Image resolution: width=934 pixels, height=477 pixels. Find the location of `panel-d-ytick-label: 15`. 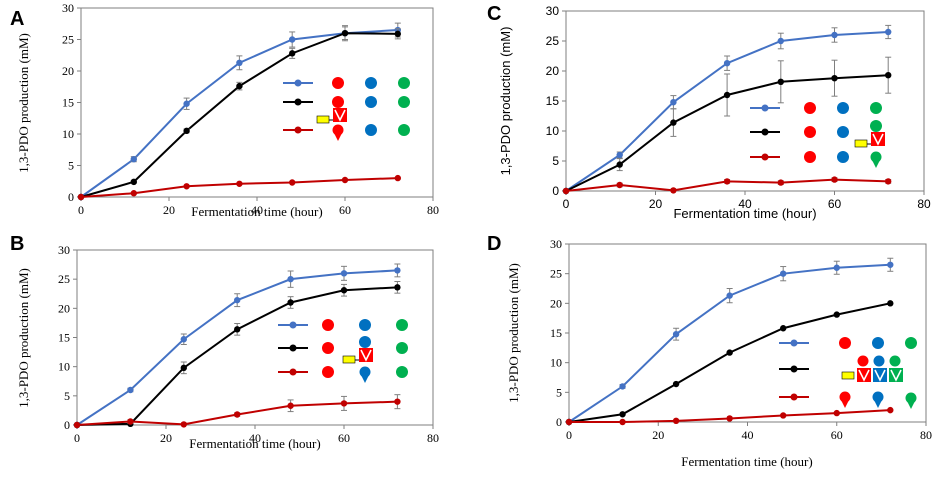

panel-d-ytick-label: 15 is located at coordinates (556, 333).